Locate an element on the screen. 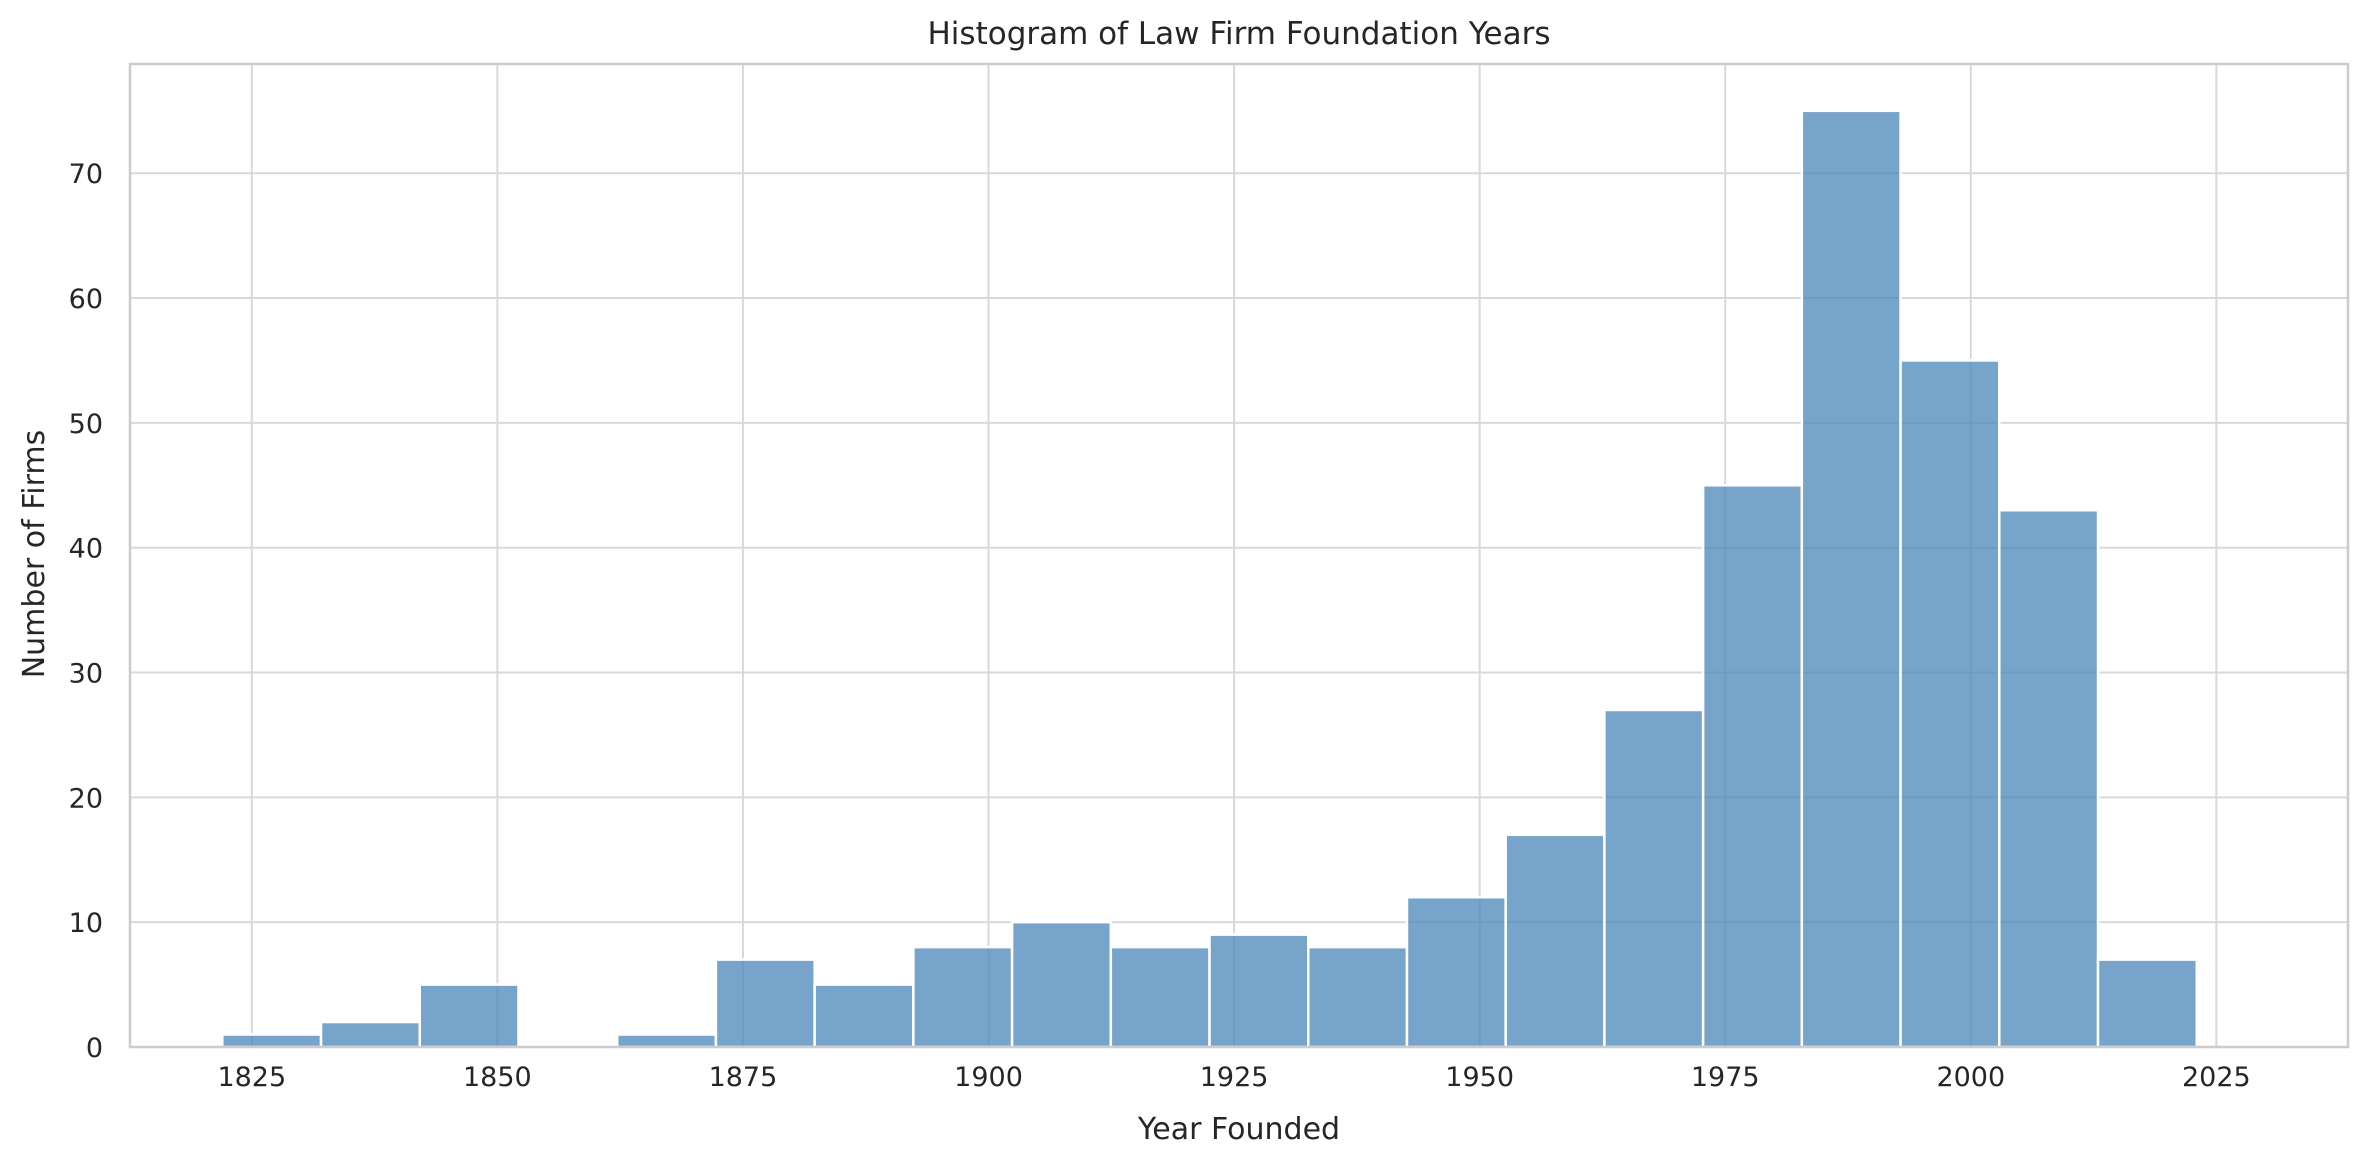 This screenshot has height=1173, width=2368. x-tick-label: 1925 is located at coordinates (1234, 1077).